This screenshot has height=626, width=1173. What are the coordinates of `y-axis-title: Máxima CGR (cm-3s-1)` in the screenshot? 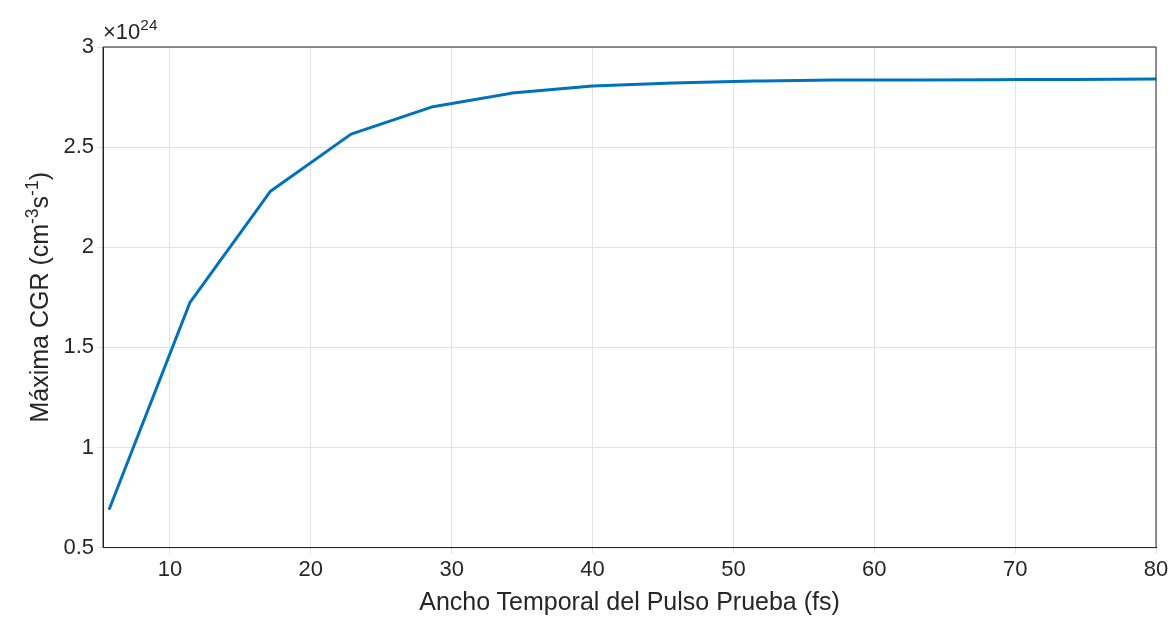 It's located at (37, 297).